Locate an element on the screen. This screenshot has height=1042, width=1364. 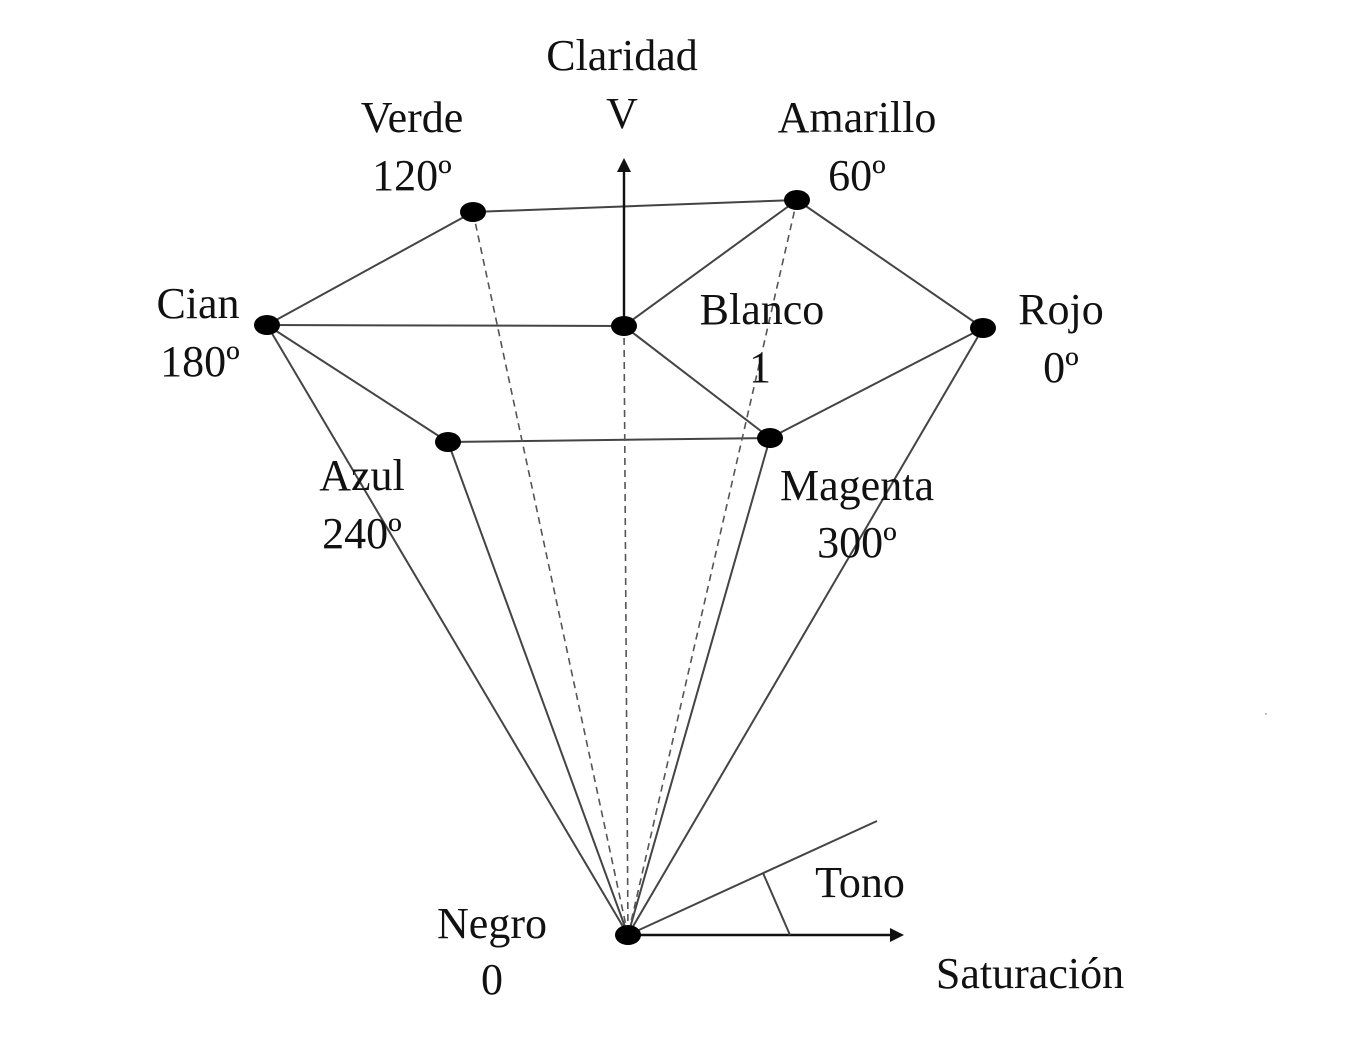
blanco-value: 1 is located at coordinates (760, 367).